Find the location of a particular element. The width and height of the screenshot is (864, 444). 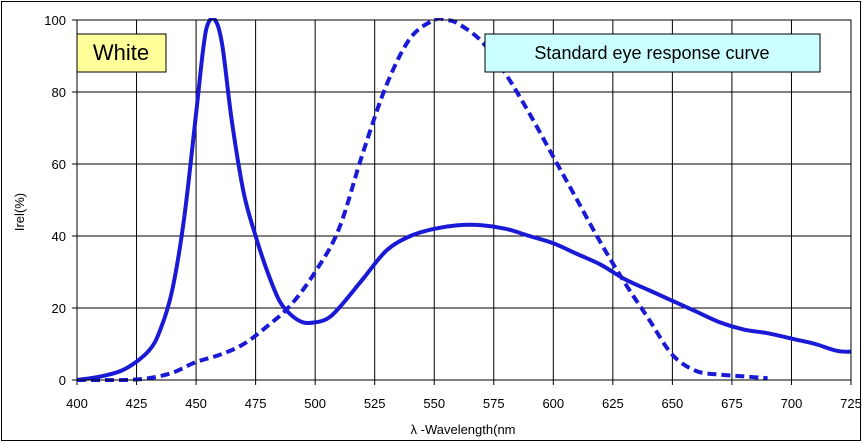

x-tick-label: 475 is located at coordinates (256, 403).